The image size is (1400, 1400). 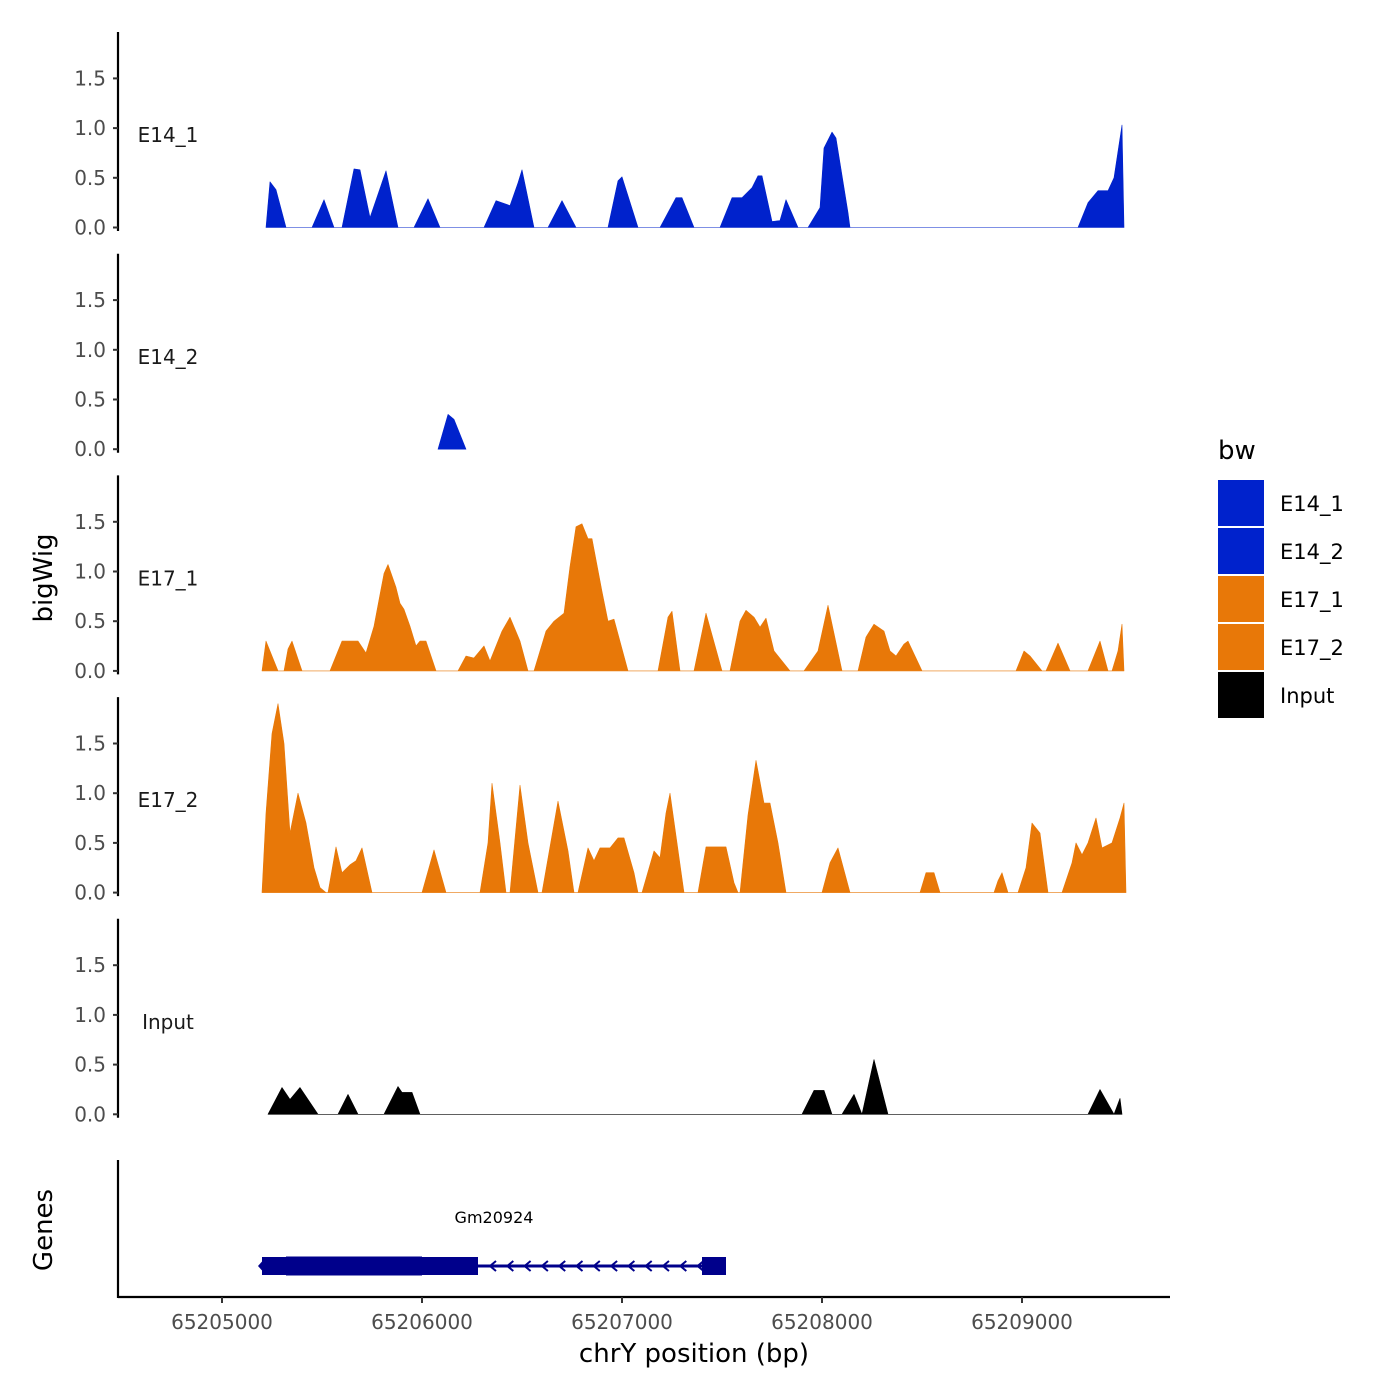 I want to click on track-label-E14_2: E14_2, so click(x=168, y=357).